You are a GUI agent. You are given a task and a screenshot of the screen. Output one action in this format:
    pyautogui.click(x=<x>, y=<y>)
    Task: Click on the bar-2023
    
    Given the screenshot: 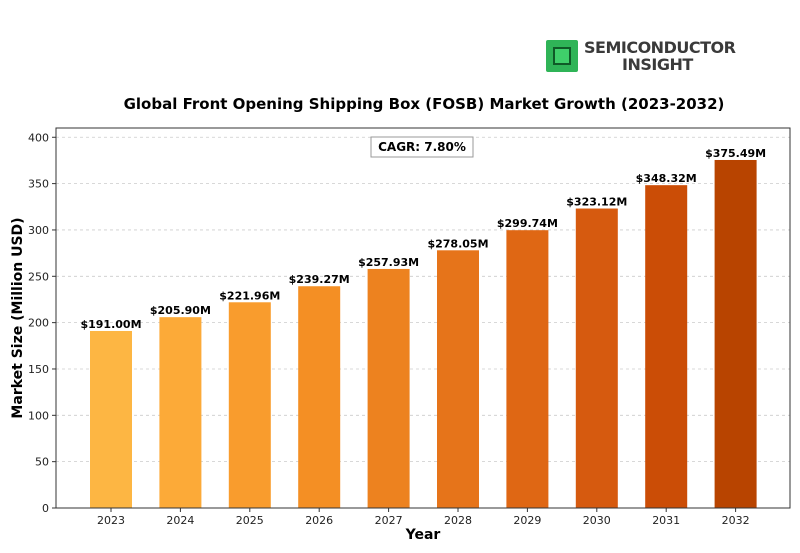 What is the action you would take?
    pyautogui.click(x=111, y=419)
    